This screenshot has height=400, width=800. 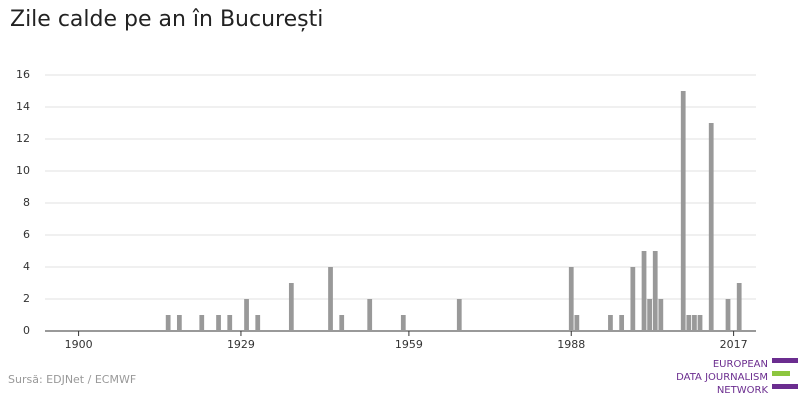 I want to click on x-tick-label: 1900, so click(x=79, y=344).